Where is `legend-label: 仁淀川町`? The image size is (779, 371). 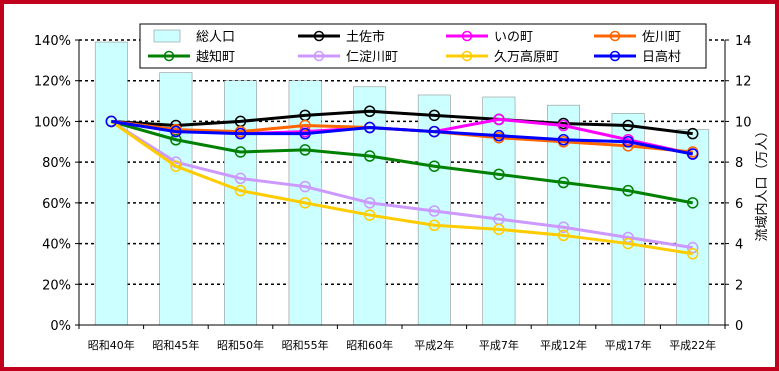
legend-label: 仁淀川町 is located at coordinates (372, 57).